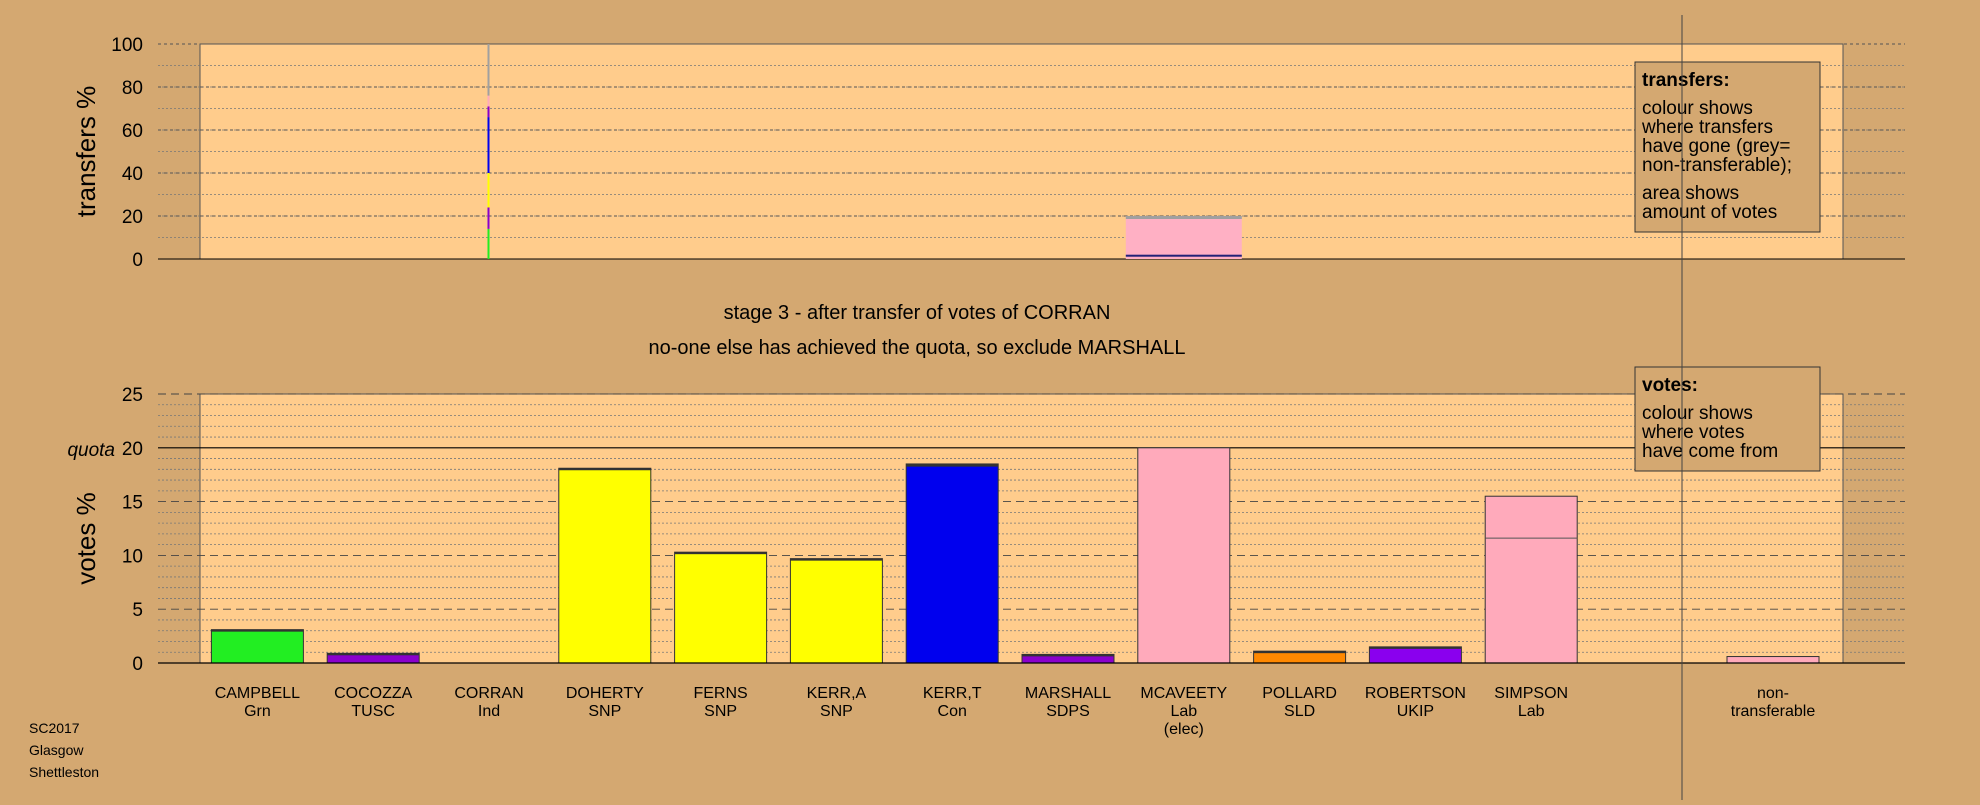 The width and height of the screenshot is (1980, 805). What do you see at coordinates (132, 556) in the screenshot?
I see `y-tick-label: 10` at bounding box center [132, 556].